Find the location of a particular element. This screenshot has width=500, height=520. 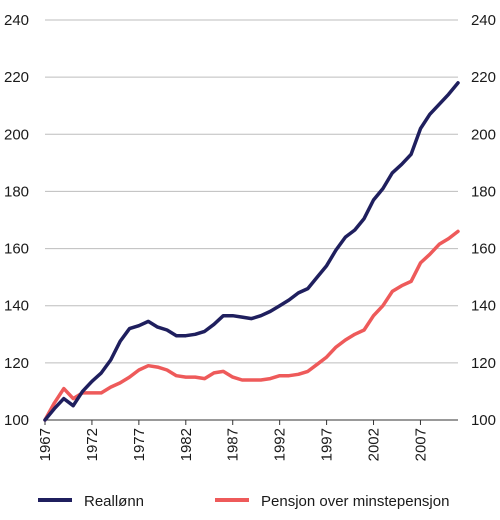

legend: Reallønn Pensjon over minstepensjon is located at coordinates (243, 501).